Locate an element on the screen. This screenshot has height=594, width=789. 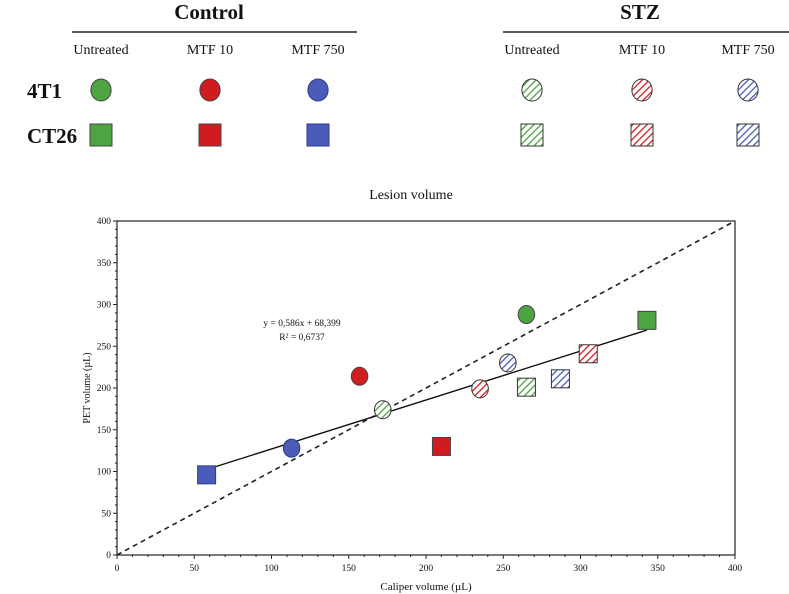
y-tick-label: 0 is located at coordinates (108, 556).